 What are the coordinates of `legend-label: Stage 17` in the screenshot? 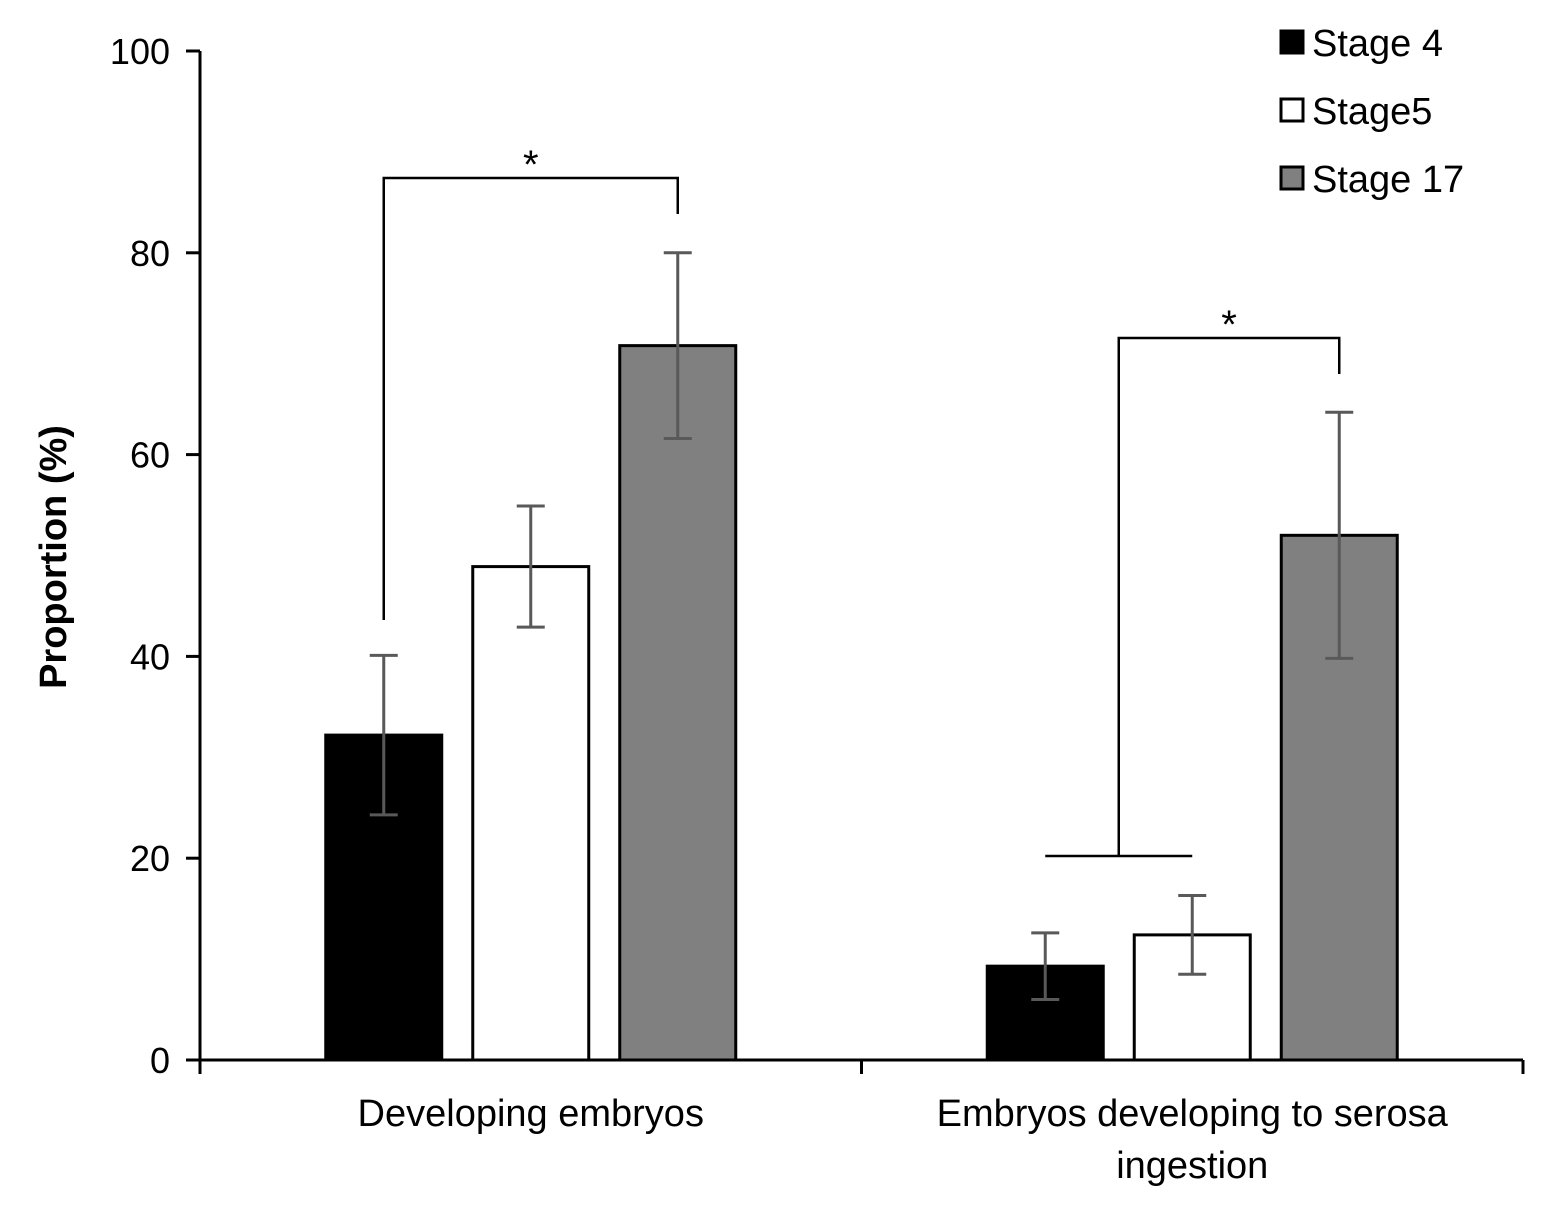 It's located at (1388, 180).